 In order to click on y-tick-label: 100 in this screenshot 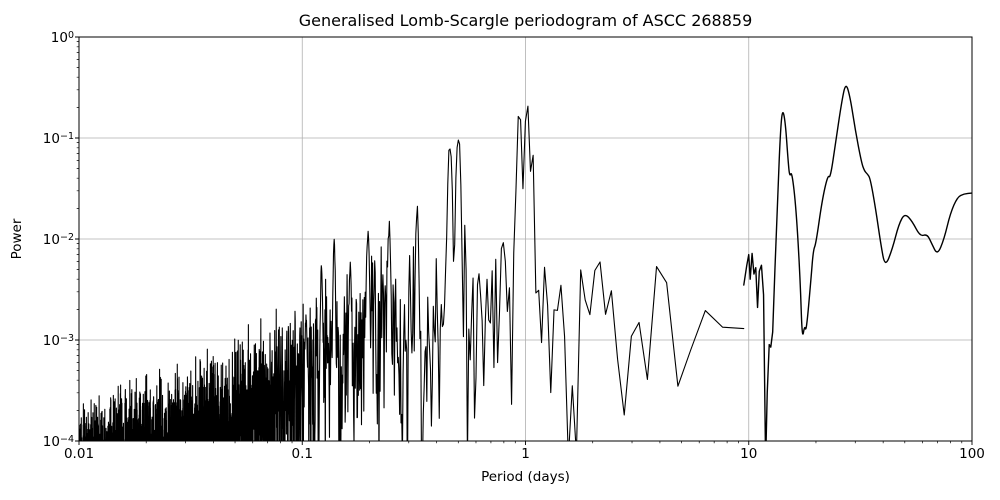, I will do `click(62, 38)`.